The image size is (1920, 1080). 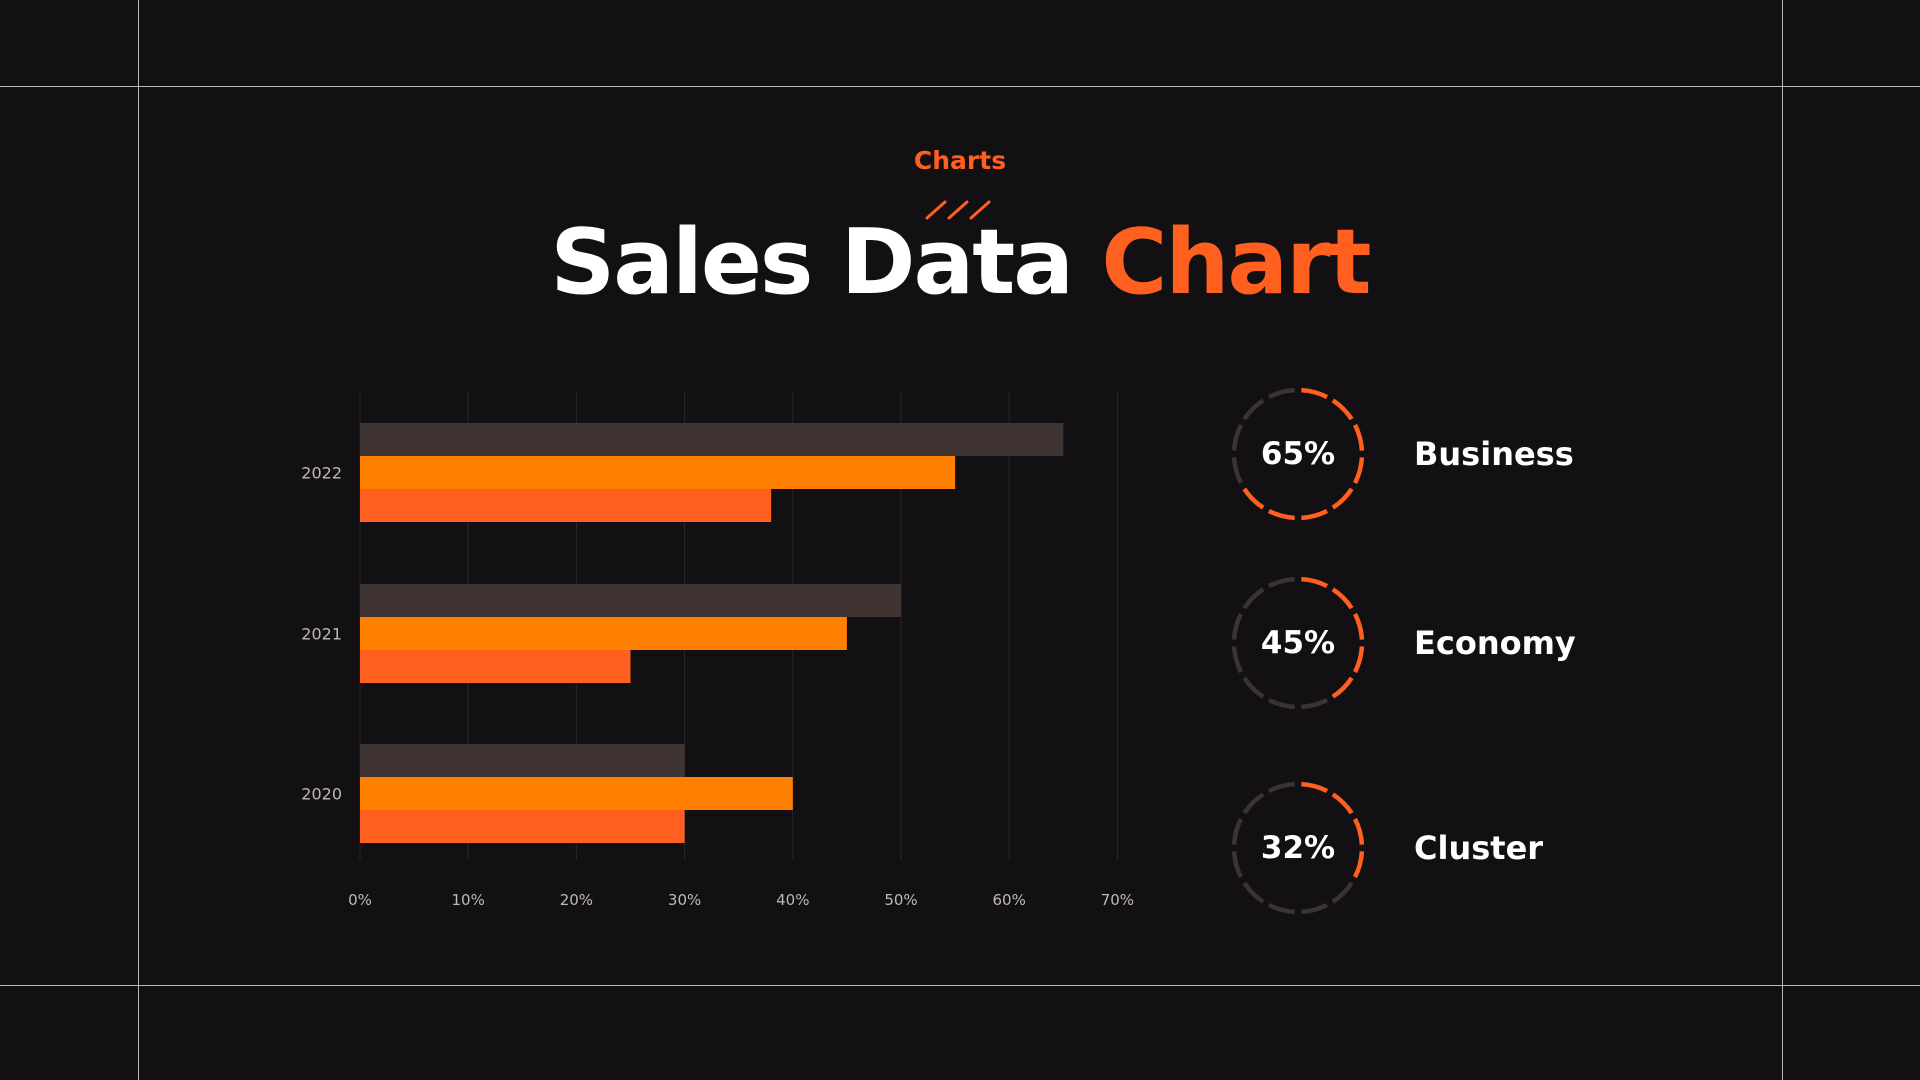 I want to click on guide-line-left, so click(x=138, y=540).